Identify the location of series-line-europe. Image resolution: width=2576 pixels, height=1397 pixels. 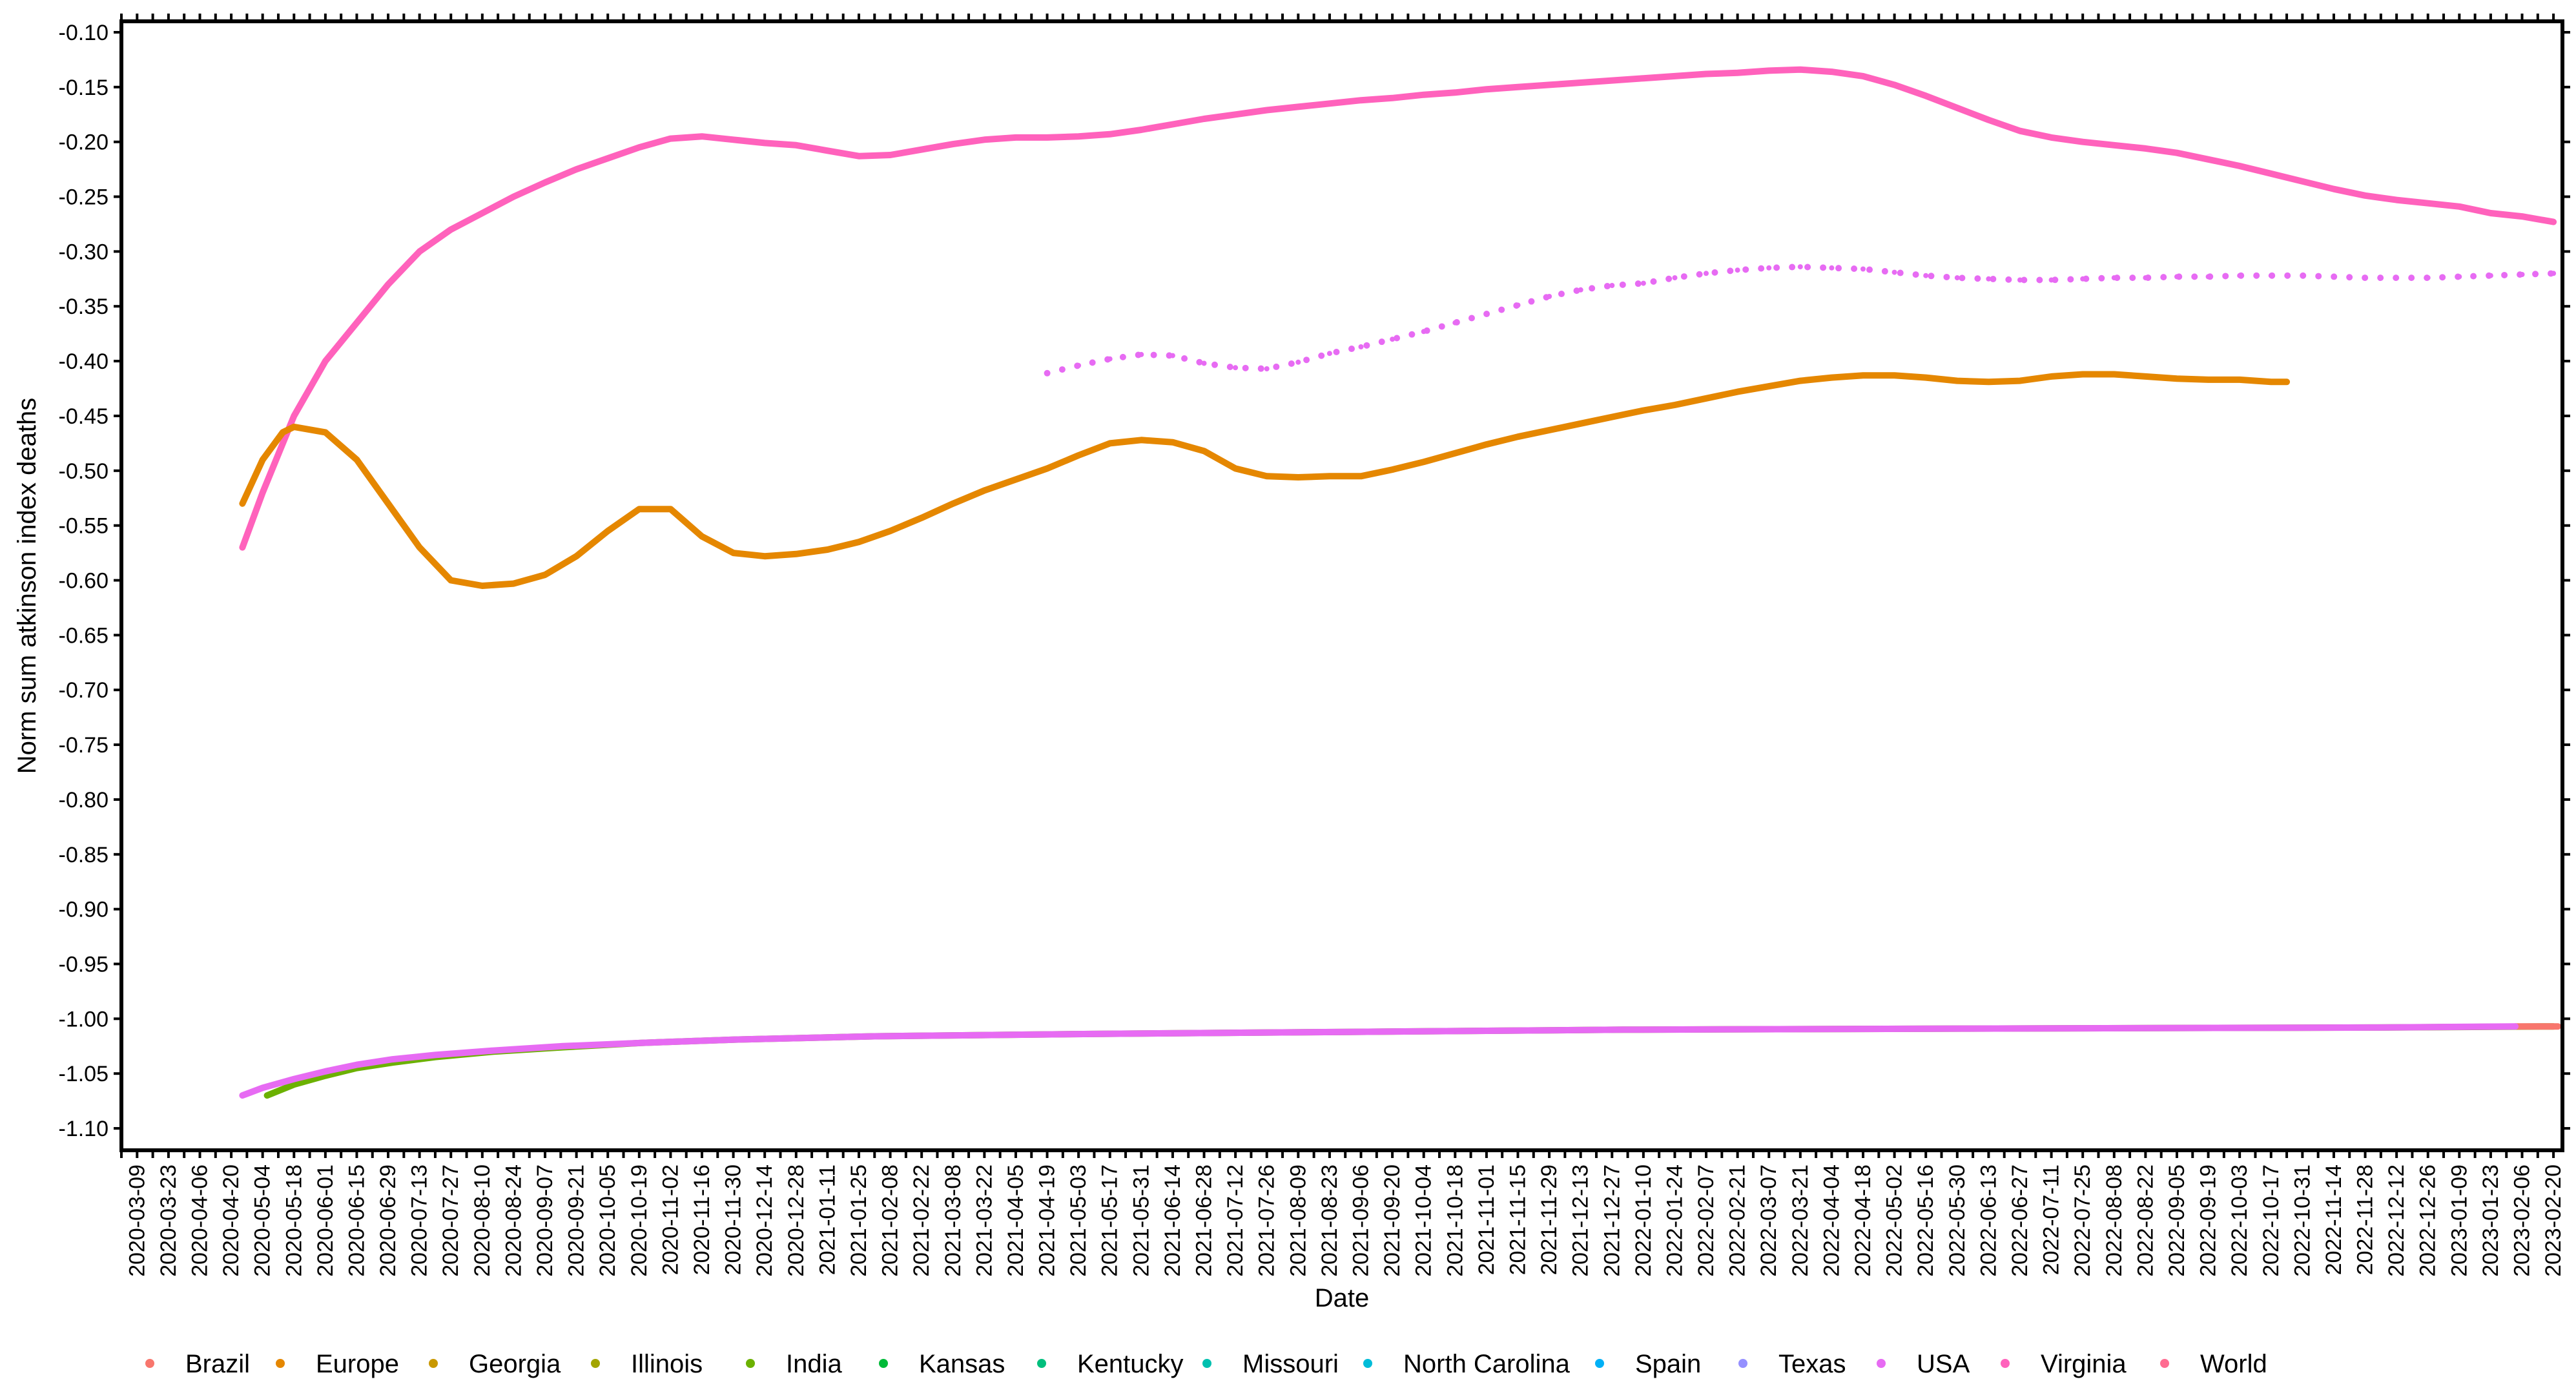
(1265, 480).